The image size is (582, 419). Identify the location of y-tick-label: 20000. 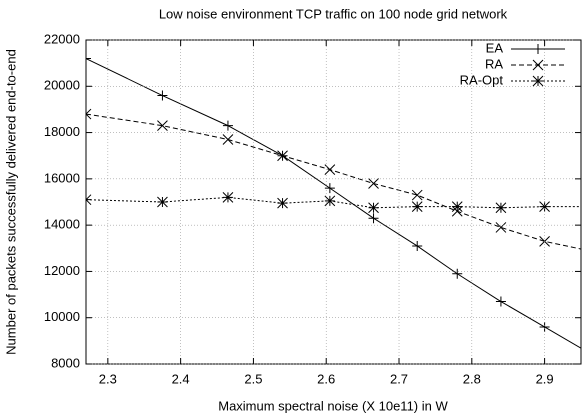
(62, 85).